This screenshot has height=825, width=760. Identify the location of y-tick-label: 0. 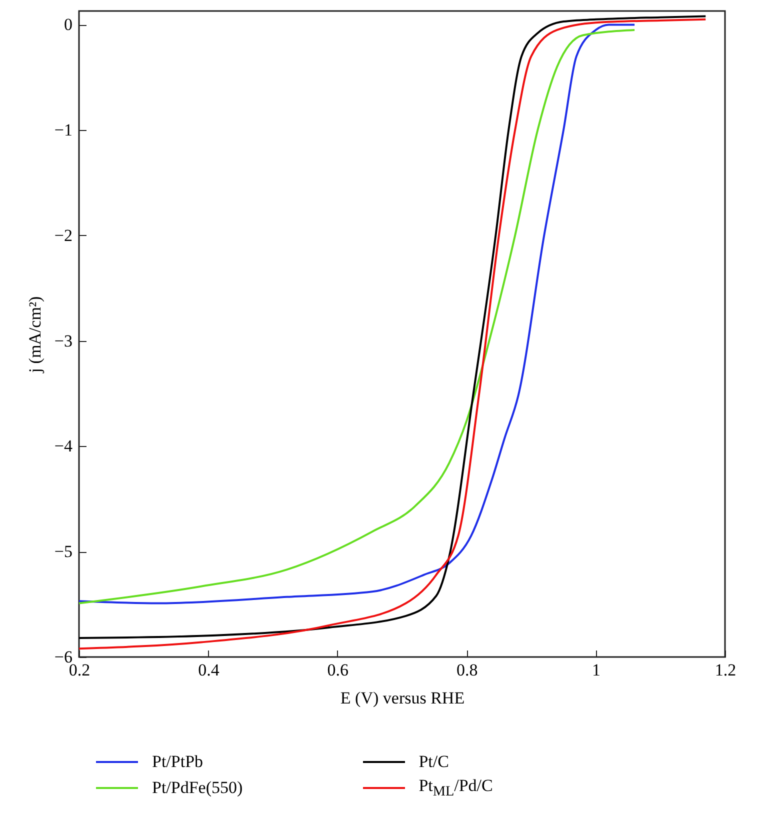
(68, 24).